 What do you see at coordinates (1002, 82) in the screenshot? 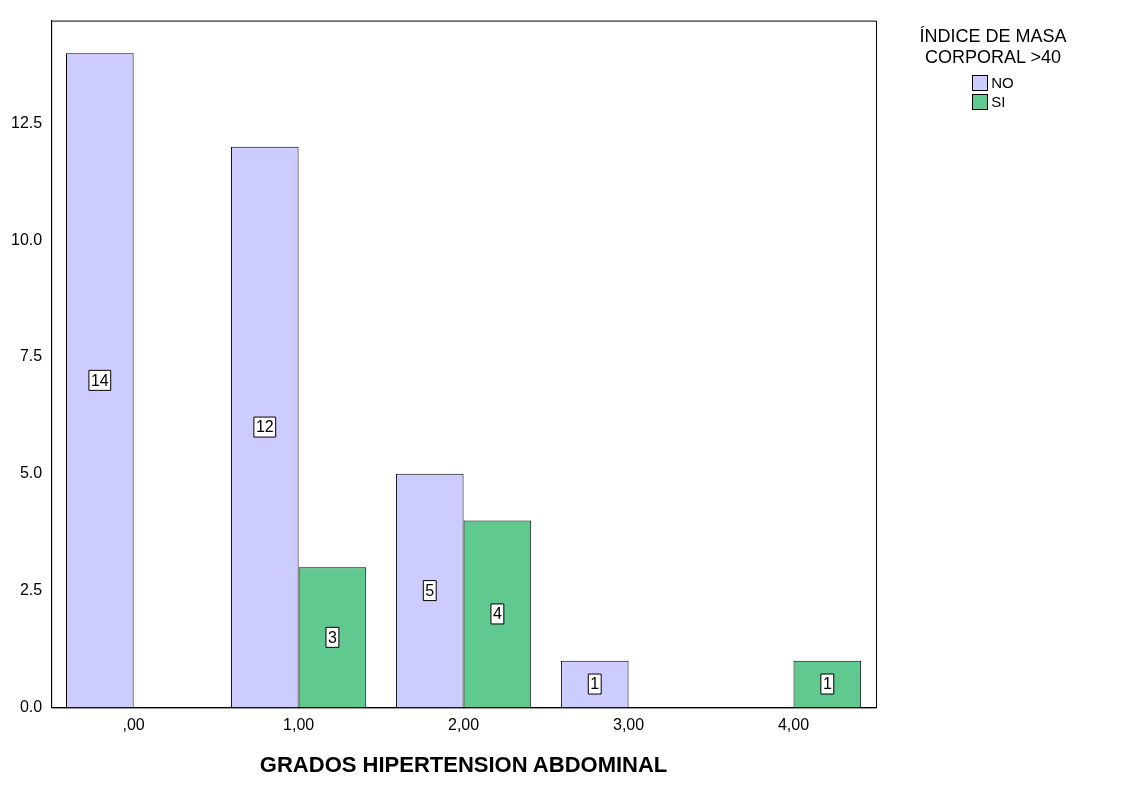
I see `legend-label: NO` at bounding box center [1002, 82].